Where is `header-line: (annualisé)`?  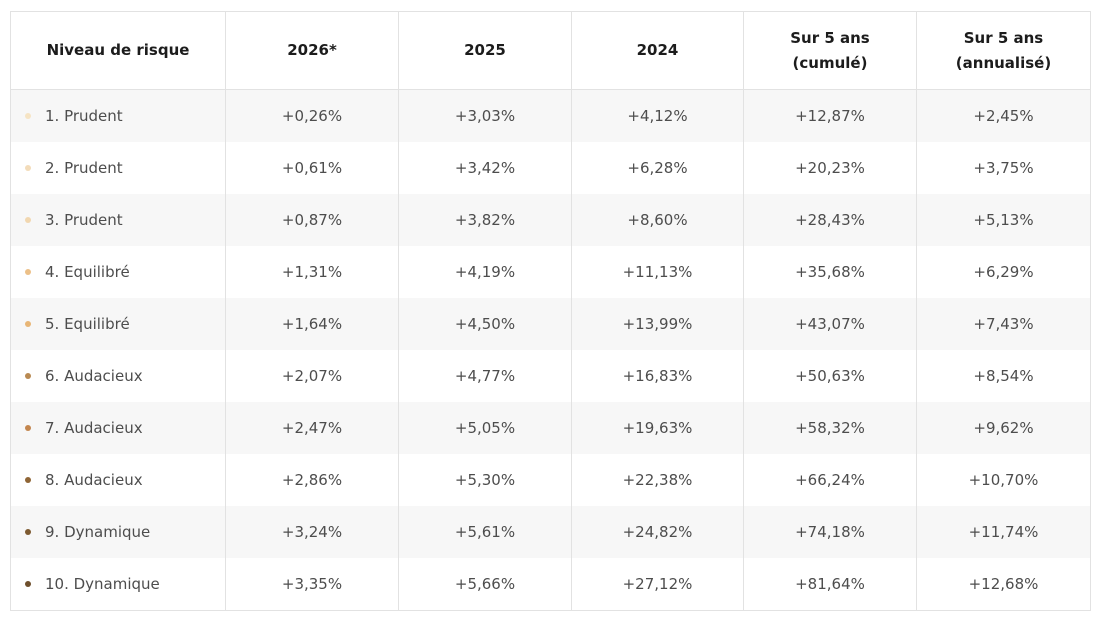 header-line: (annualisé) is located at coordinates (1003, 62).